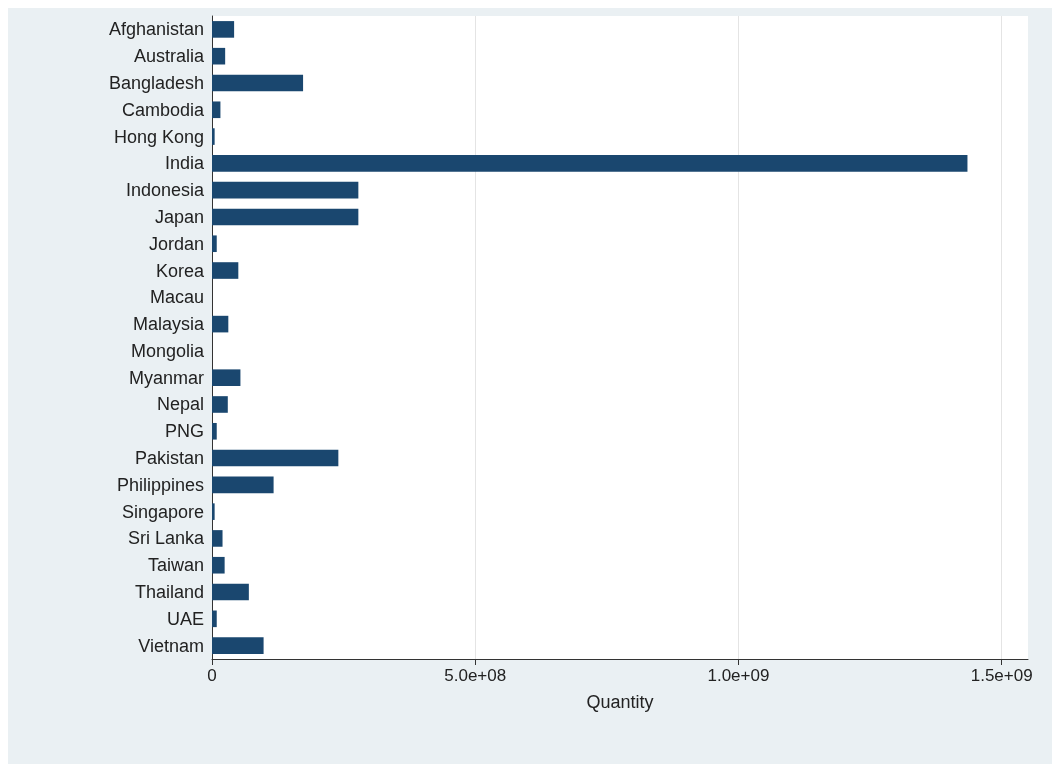  Describe the element at coordinates (160, 484) in the screenshot. I see `y-tick-label: Philippines` at that location.